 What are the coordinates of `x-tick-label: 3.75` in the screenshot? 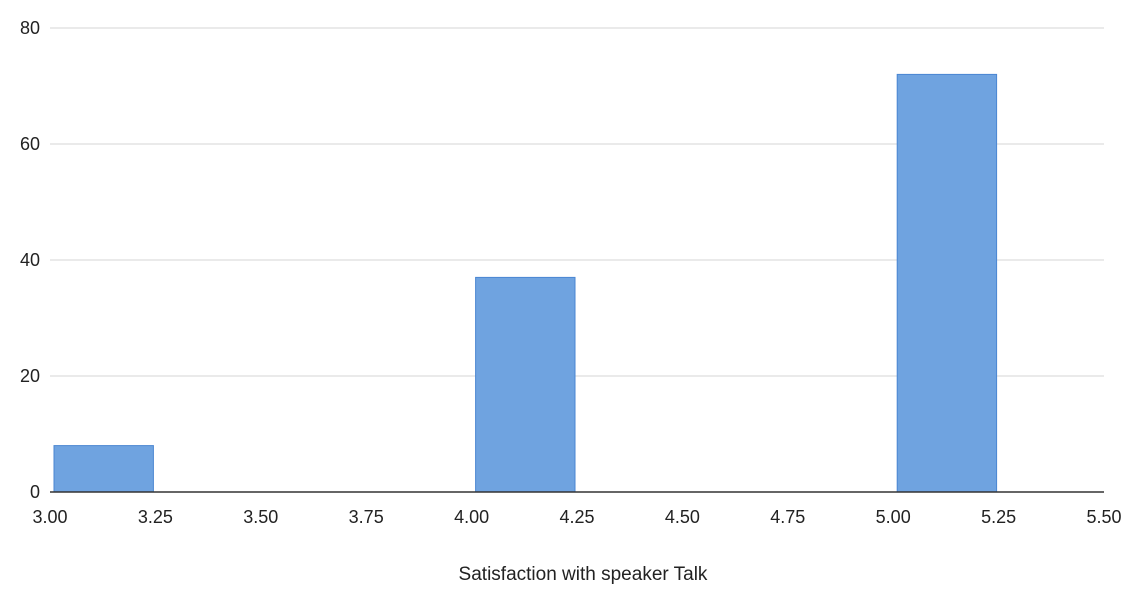 It's located at (366, 517).